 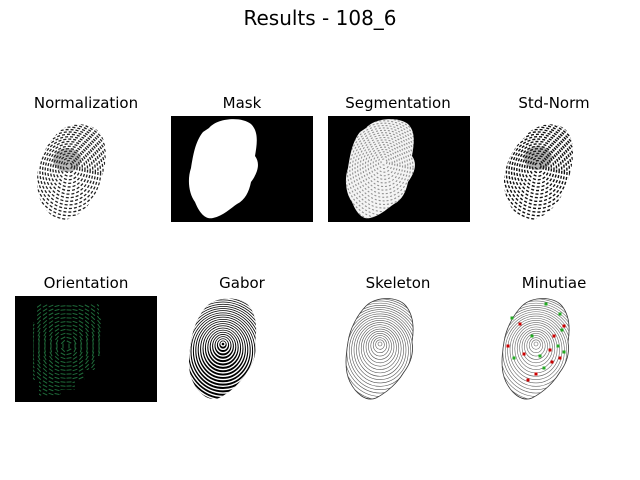 I want to click on std-norm-image, so click(x=555, y=169).